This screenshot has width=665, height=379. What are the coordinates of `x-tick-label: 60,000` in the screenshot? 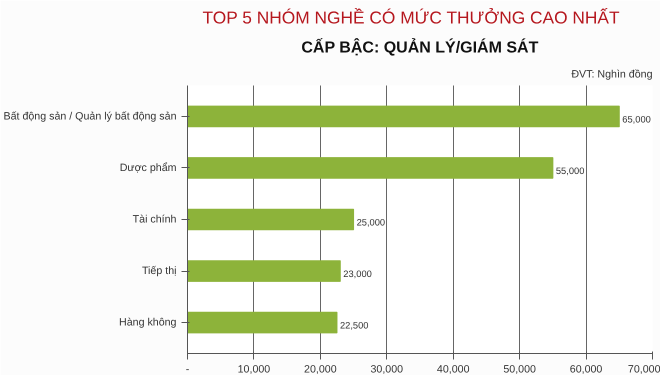 It's located at (586, 370).